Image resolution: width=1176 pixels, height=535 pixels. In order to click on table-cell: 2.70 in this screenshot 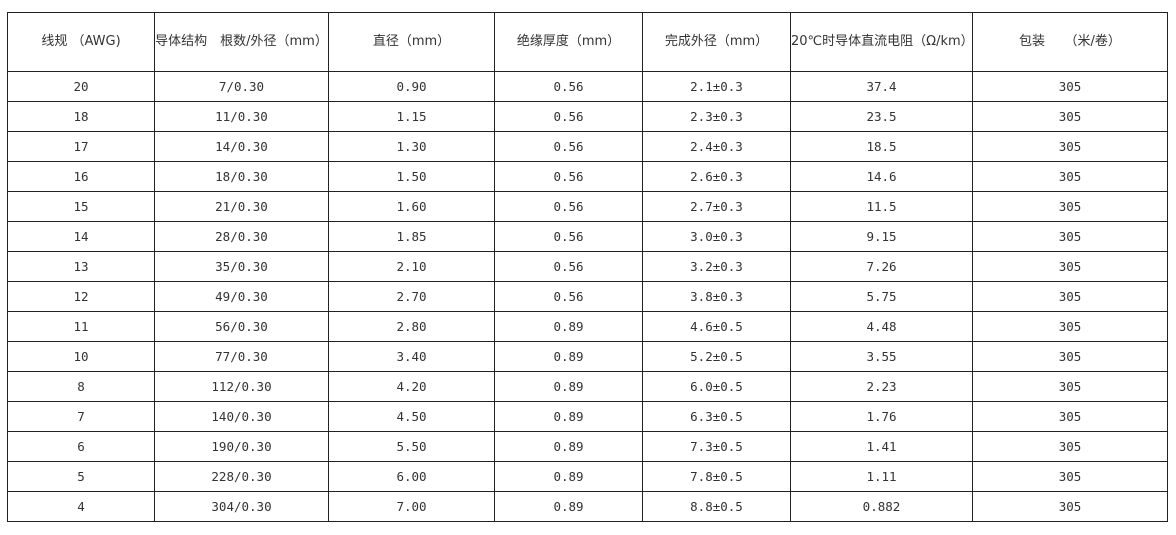, I will do `click(411, 296)`.